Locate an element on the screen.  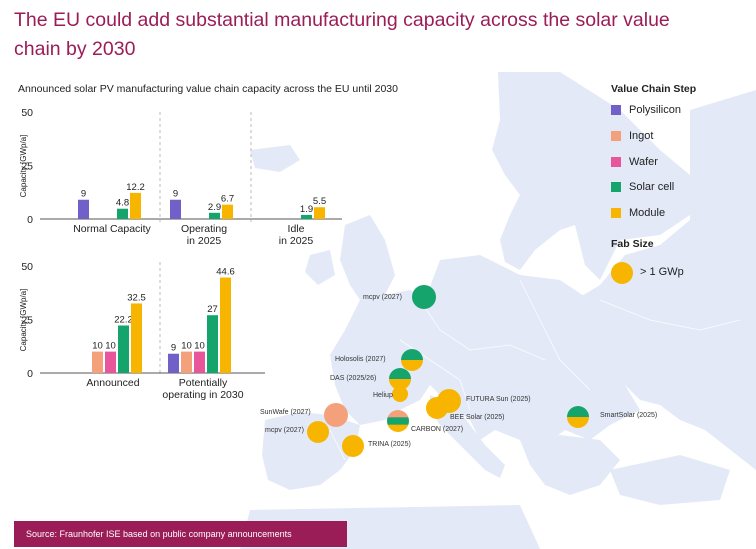
site-label: FUTURA Sun (2025) is located at coordinates (498, 399).